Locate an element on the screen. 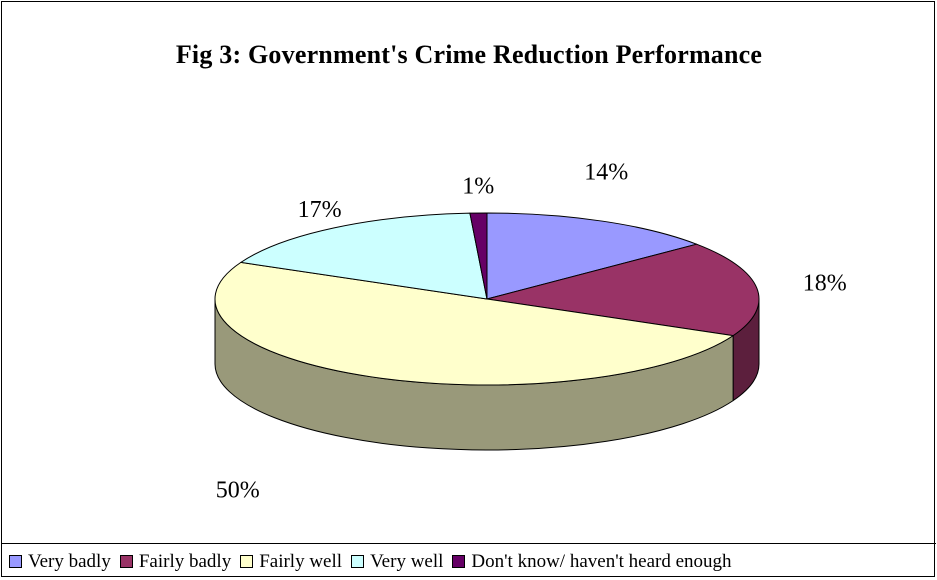 This screenshot has height=580, width=937. legend-item: Very badly is located at coordinates (60, 562).